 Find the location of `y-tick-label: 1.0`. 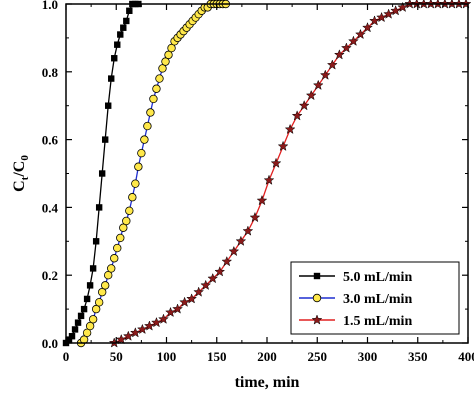

y-tick-label: 1.0 is located at coordinates (50, 6).